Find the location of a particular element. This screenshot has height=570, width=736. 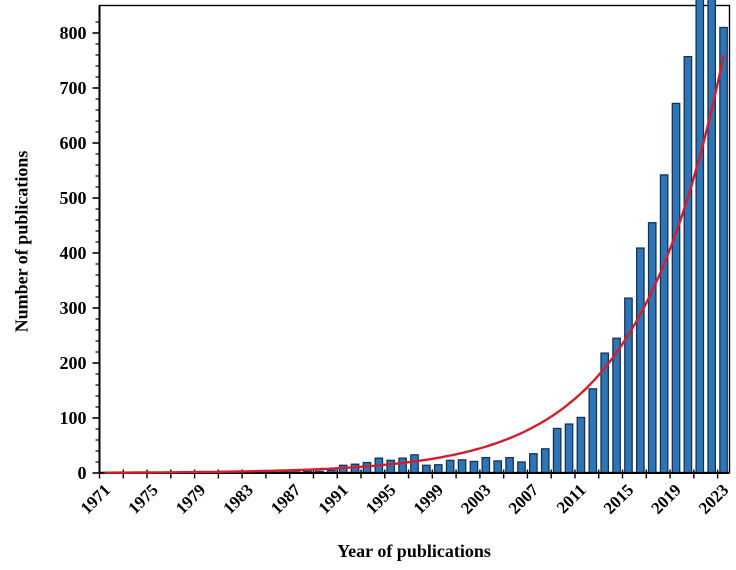

bar-2021 is located at coordinates (700, 237).